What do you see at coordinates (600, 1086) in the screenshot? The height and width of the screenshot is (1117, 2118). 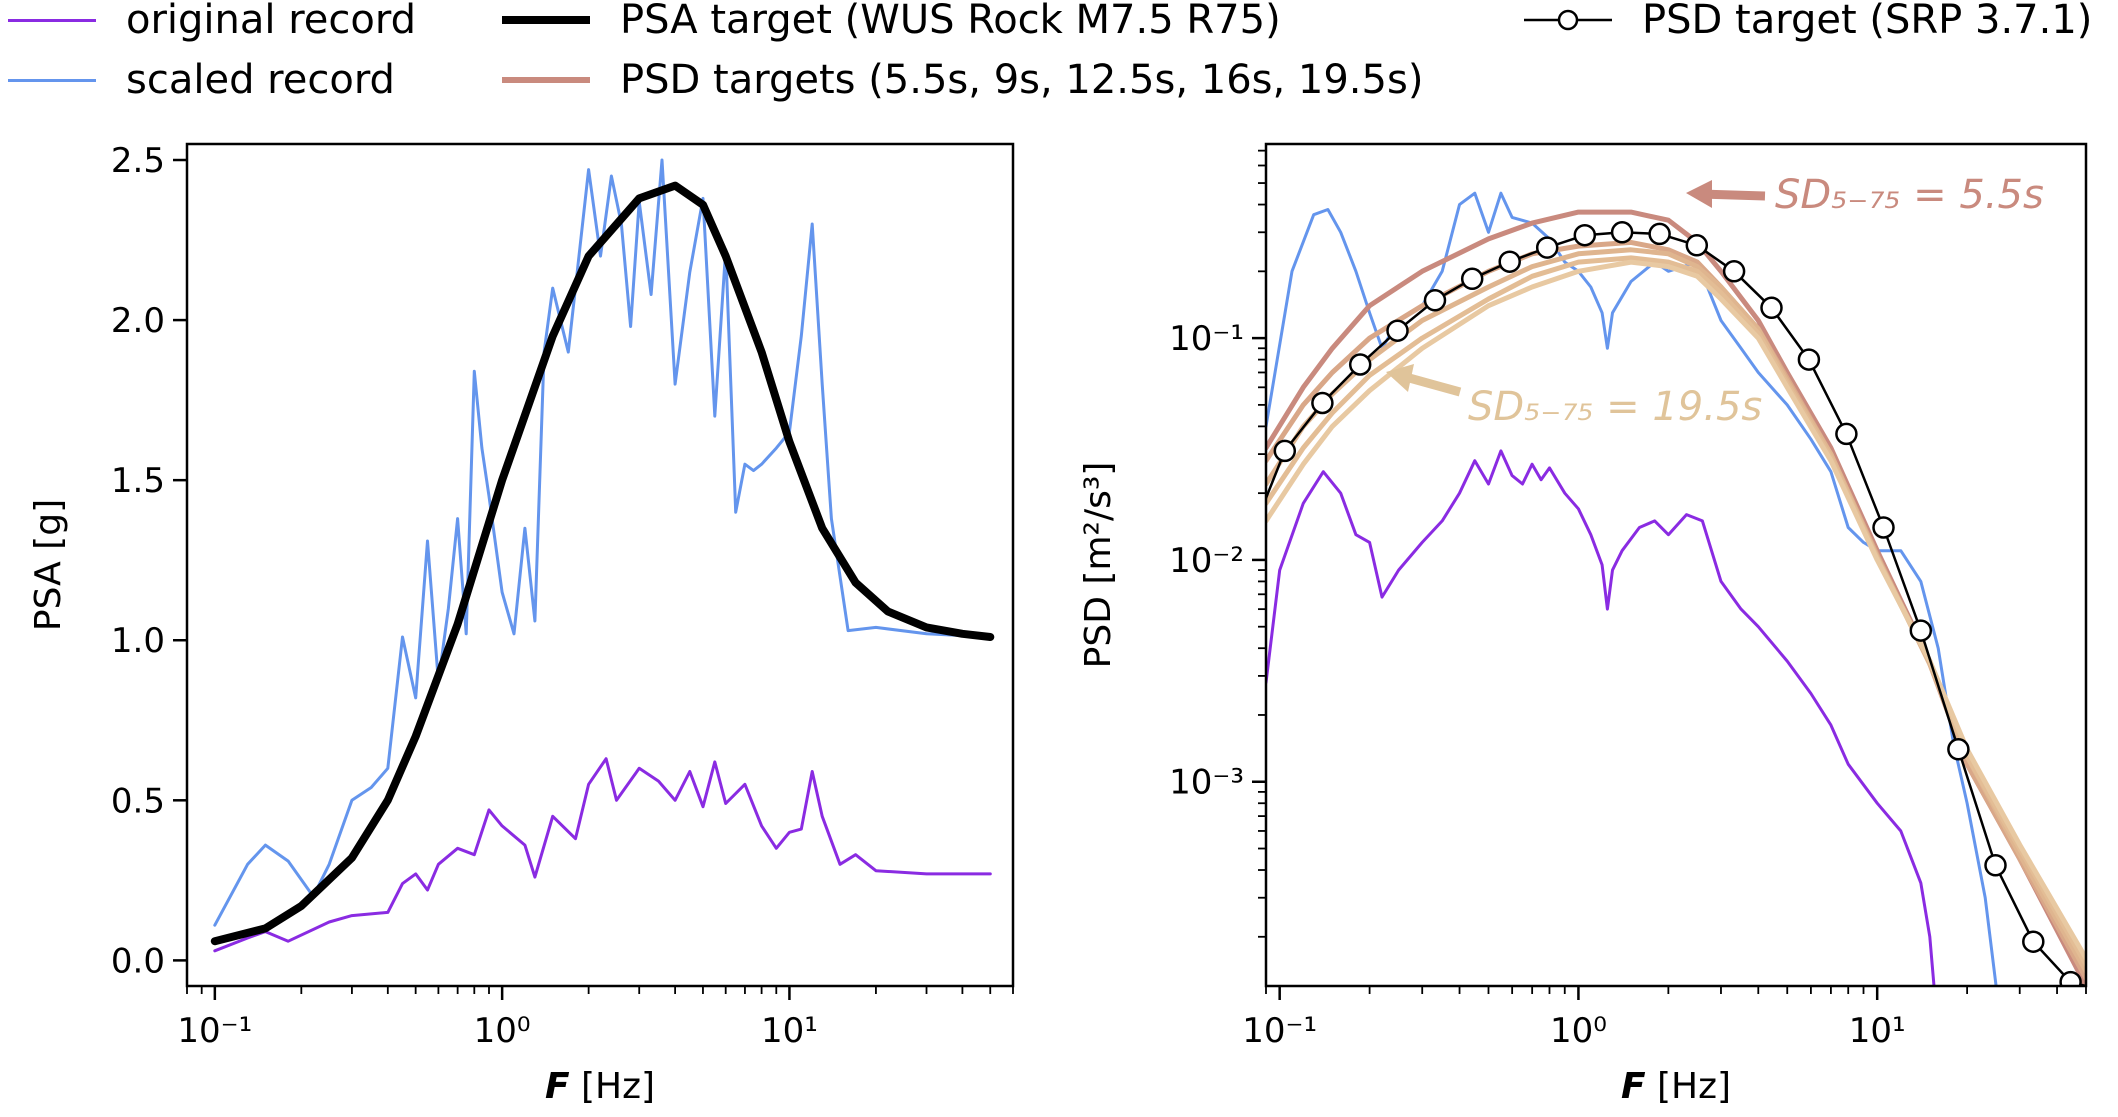 I see `psa-xlabel: F [Hz]` at bounding box center [600, 1086].